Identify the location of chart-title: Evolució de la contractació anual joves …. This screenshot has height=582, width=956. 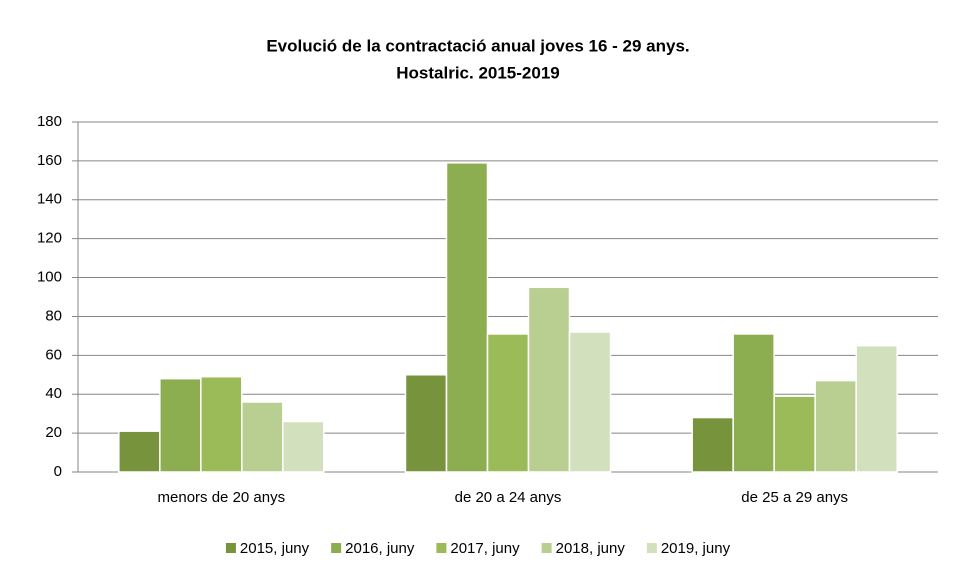
(477, 45).